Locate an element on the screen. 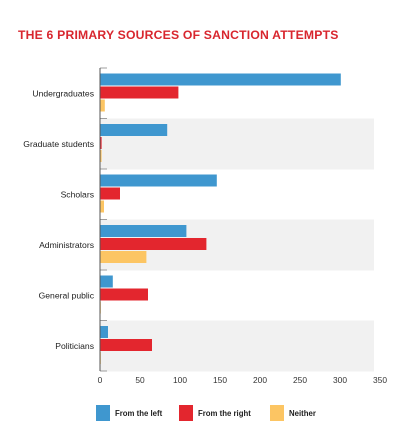 This screenshot has width=417, height=446. bar-scholars-from-the-right is located at coordinates (110, 193).